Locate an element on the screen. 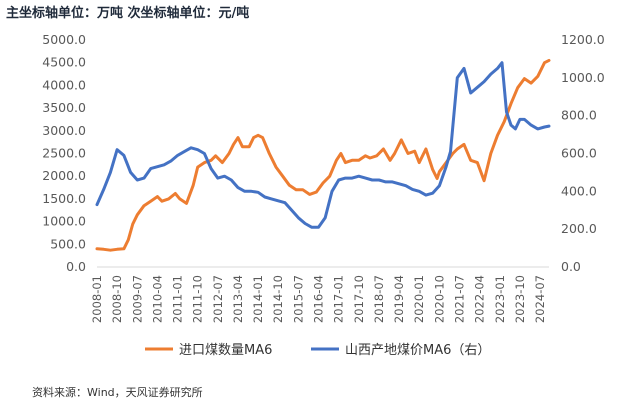 The height and width of the screenshot is (402, 625). left-tick-label: 2000.0 is located at coordinates (64, 175).